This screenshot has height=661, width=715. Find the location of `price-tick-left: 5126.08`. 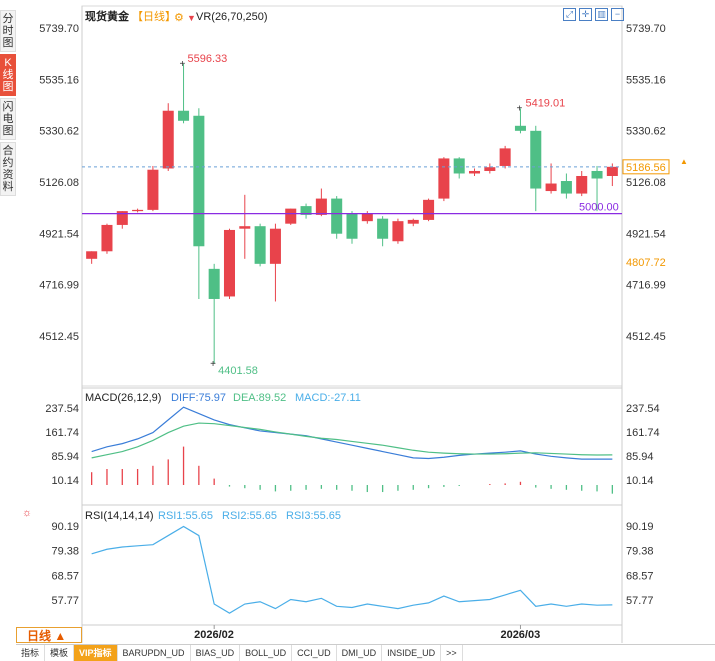

price-tick-left: 5126.08 is located at coordinates (59, 183).